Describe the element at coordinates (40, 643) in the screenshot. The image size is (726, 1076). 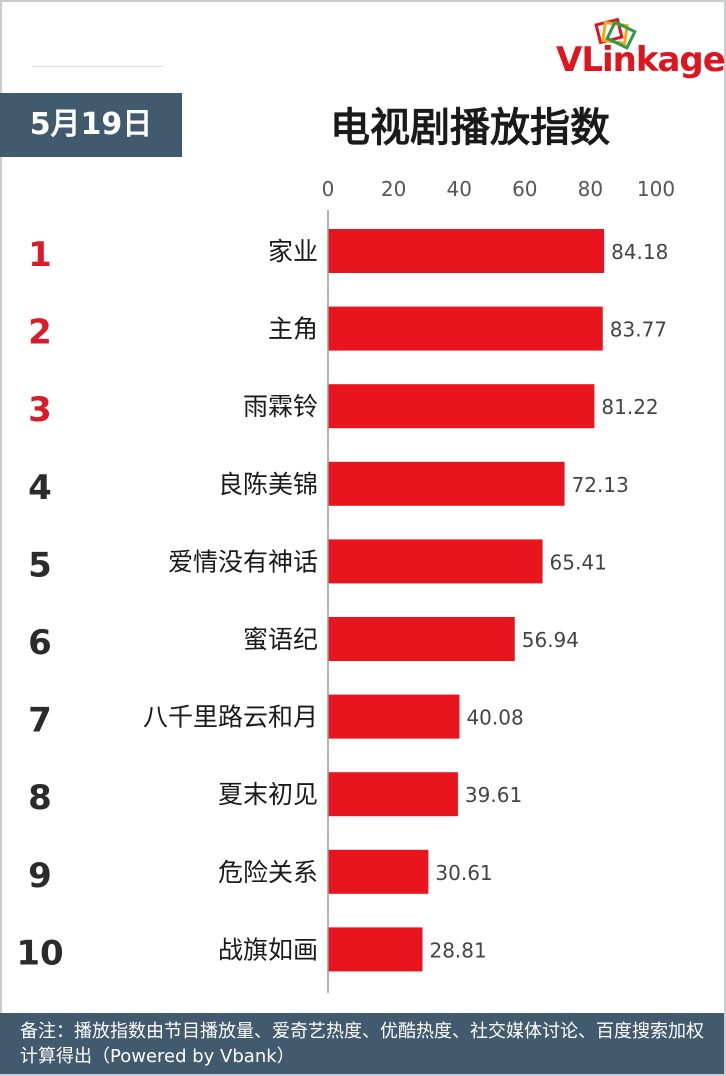
I see `rank-number: 6` at that location.